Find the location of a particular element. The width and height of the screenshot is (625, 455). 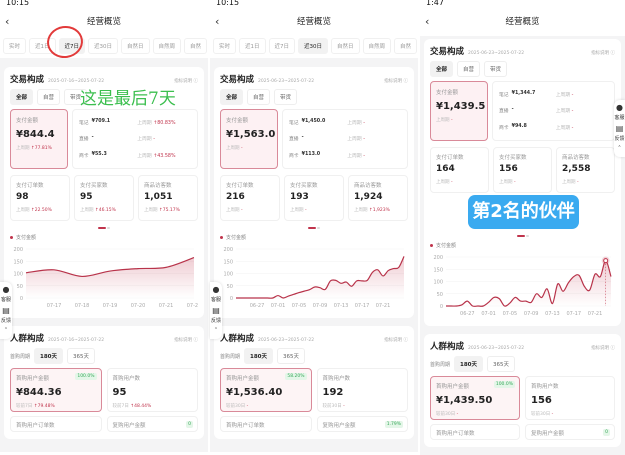

section-title: 人群构成 is located at coordinates (447, 347).